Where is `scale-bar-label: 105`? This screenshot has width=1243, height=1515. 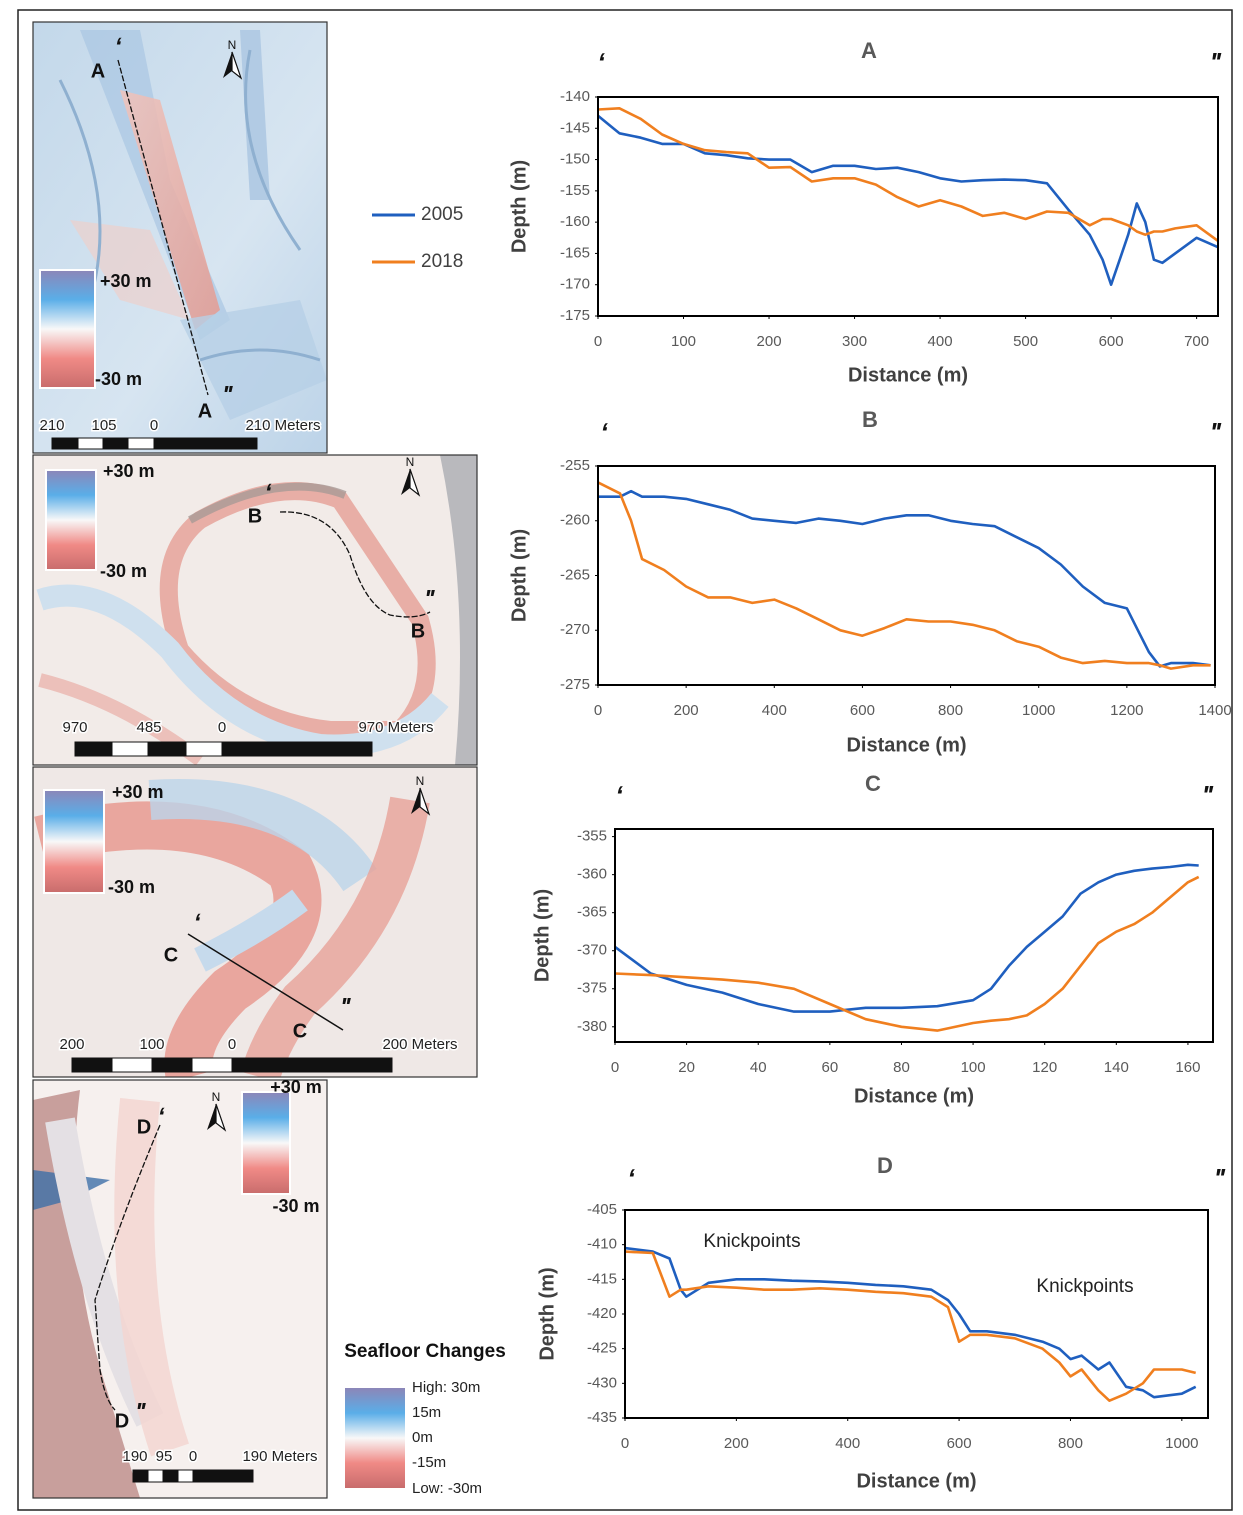
scale-bar-label: 105 is located at coordinates (103, 425).